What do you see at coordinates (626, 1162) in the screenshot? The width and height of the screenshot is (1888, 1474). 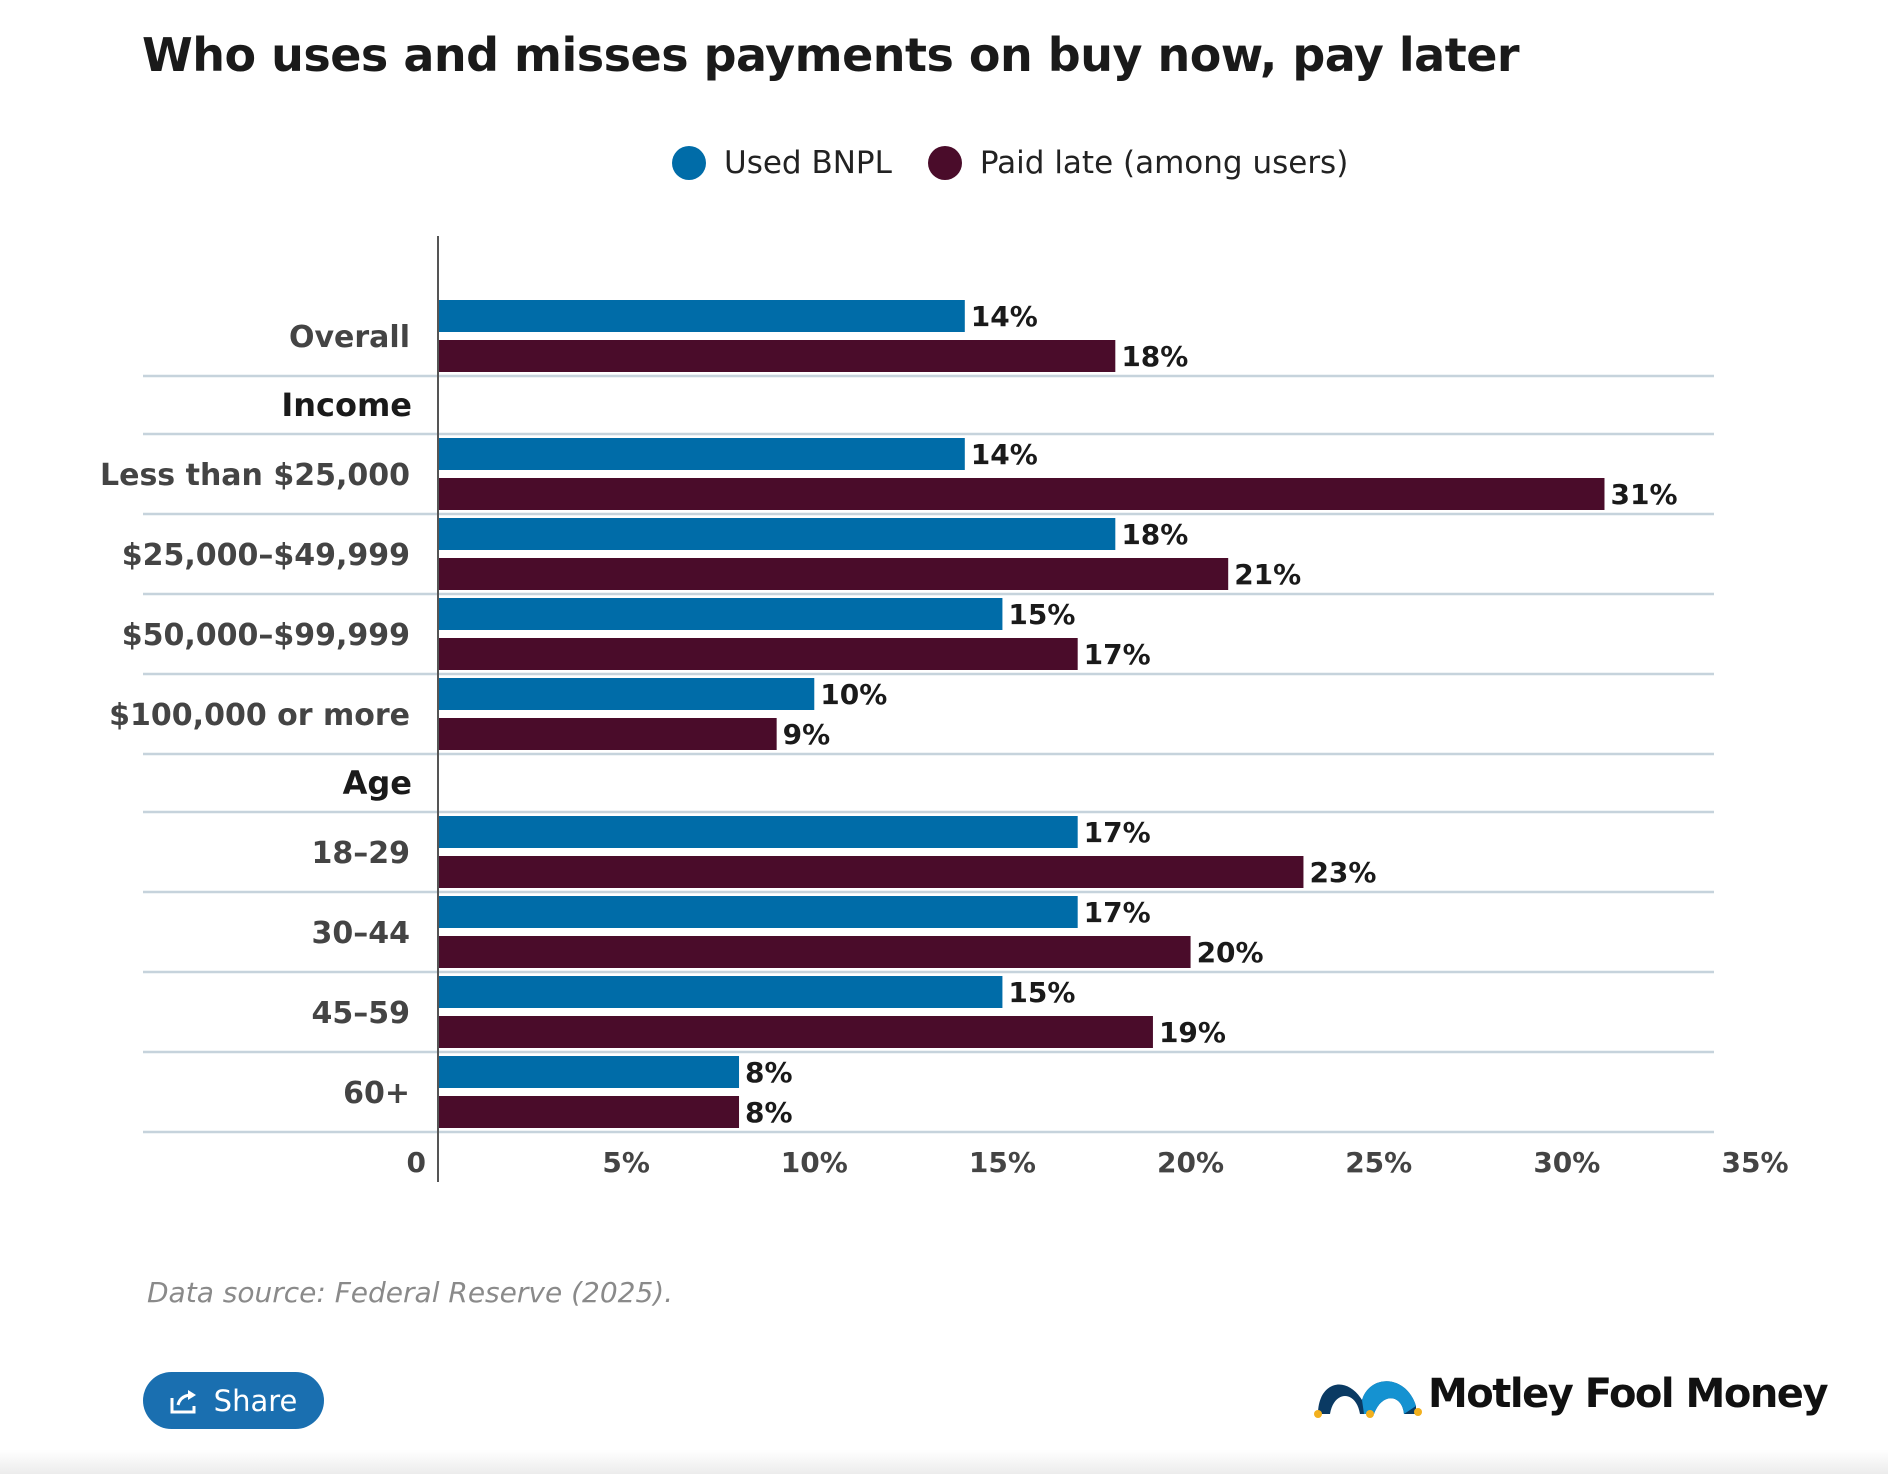 I see `x-tick-label: 5%` at bounding box center [626, 1162].